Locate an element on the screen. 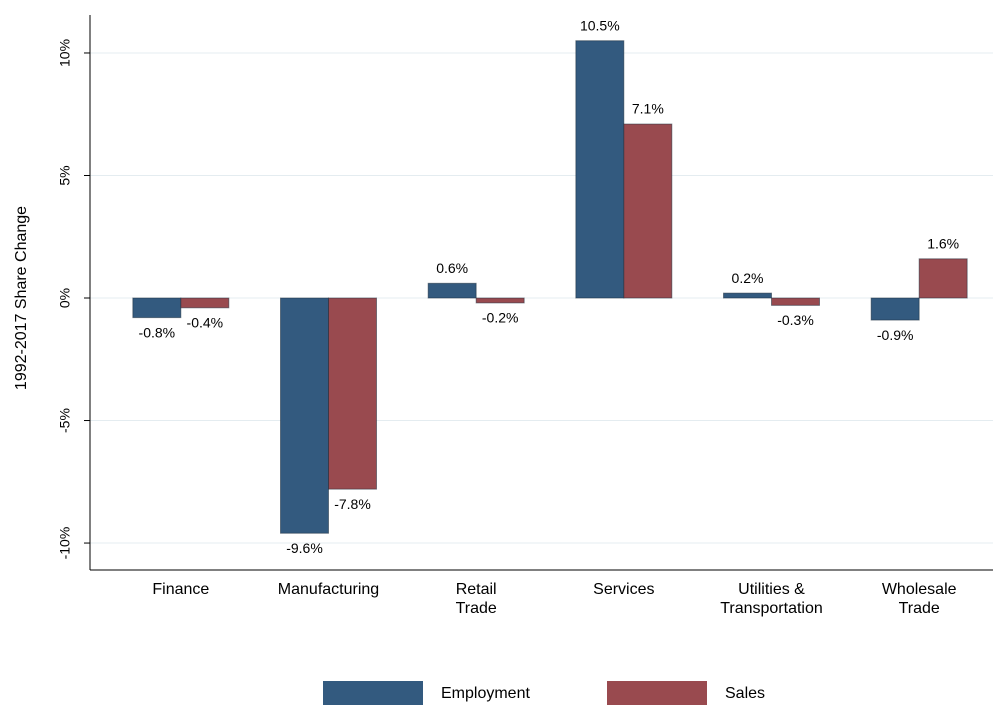  value-label: -9.6% is located at coordinates (304, 548).